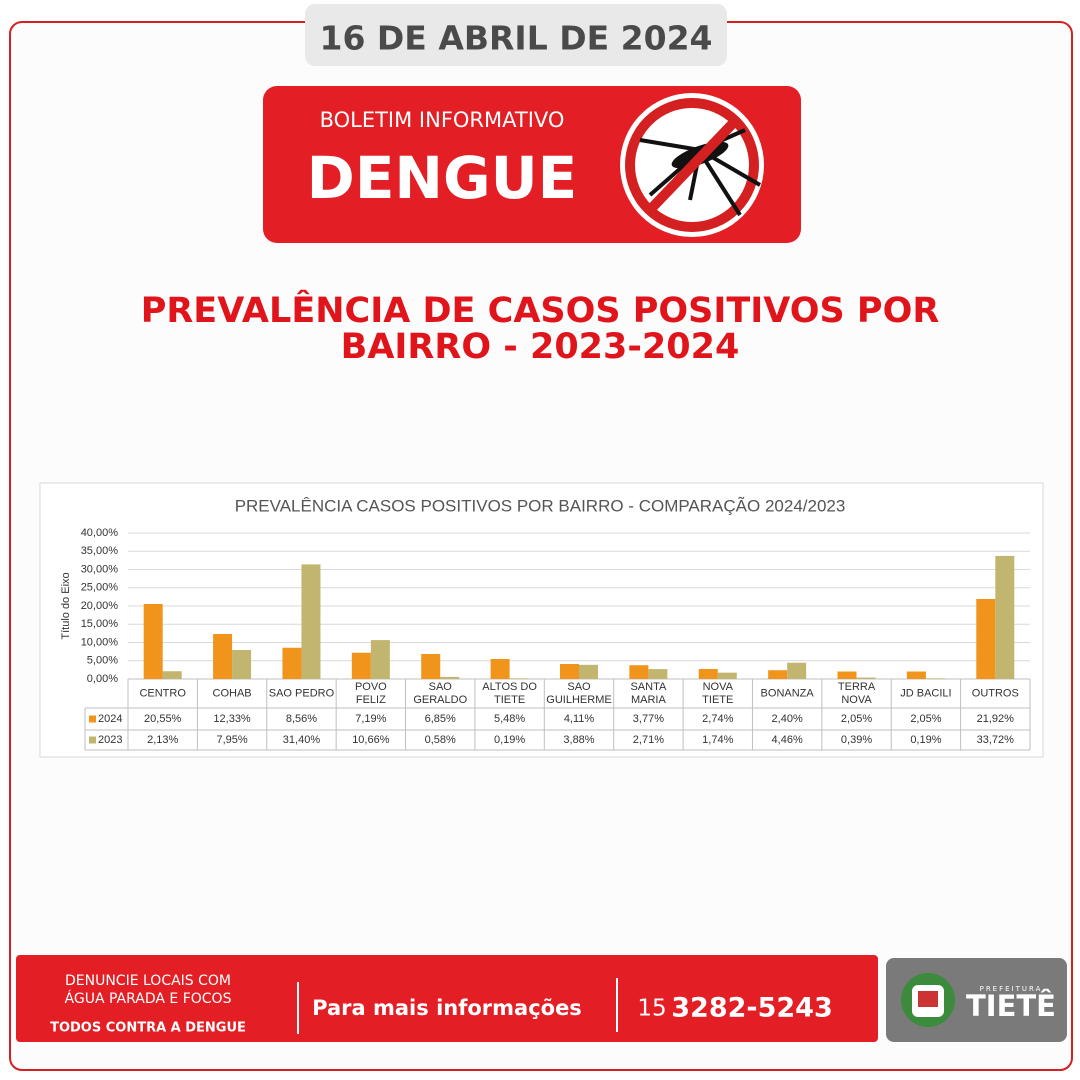 The width and height of the screenshot is (1080, 1080). I want to click on value-label: 31,40%, so click(302, 740).